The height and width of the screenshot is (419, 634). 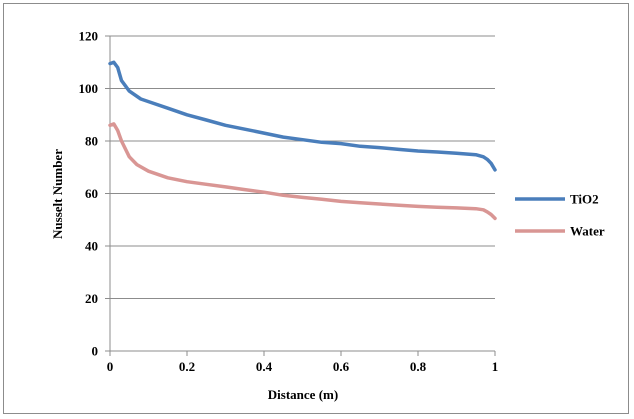 What do you see at coordinates (584, 199) in the screenshot?
I see `legend-label-tio2: TiO2` at bounding box center [584, 199].